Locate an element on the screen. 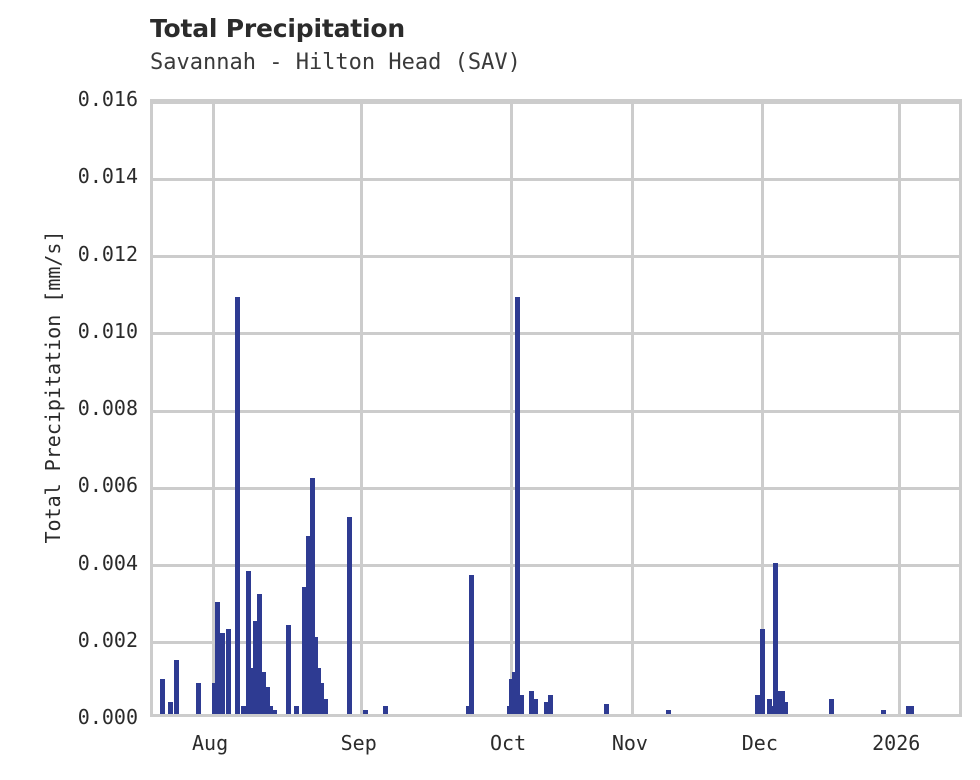 The image size is (980, 780). x-tick-label: Dec is located at coordinates (759, 743).